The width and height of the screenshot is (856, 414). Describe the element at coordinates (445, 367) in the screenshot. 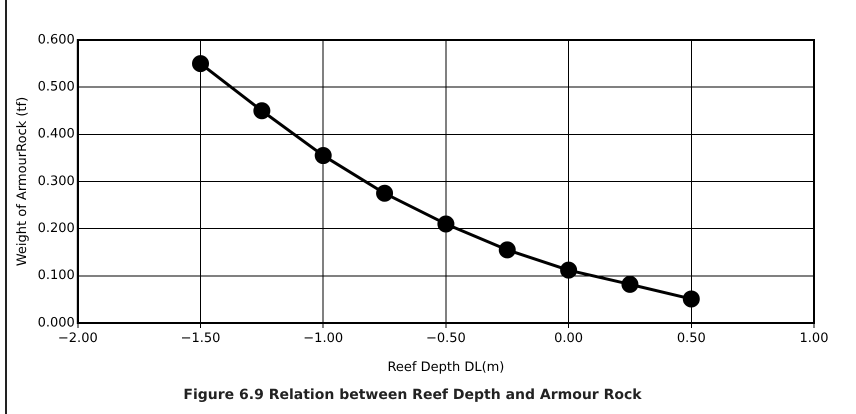

I see `x-axis-title: Reef Depth DL(m)` at that location.